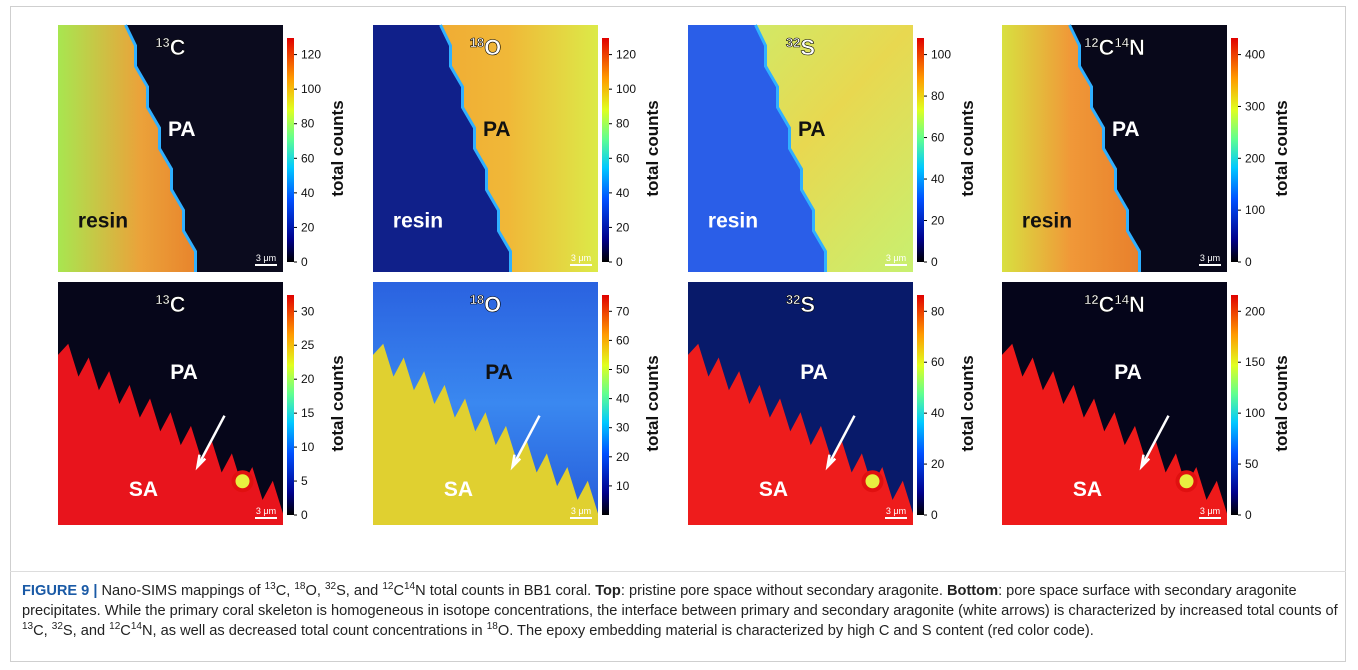 This screenshot has width=1358, height=670. I want to click on isotope-label: 12C14N, so click(1114, 47).